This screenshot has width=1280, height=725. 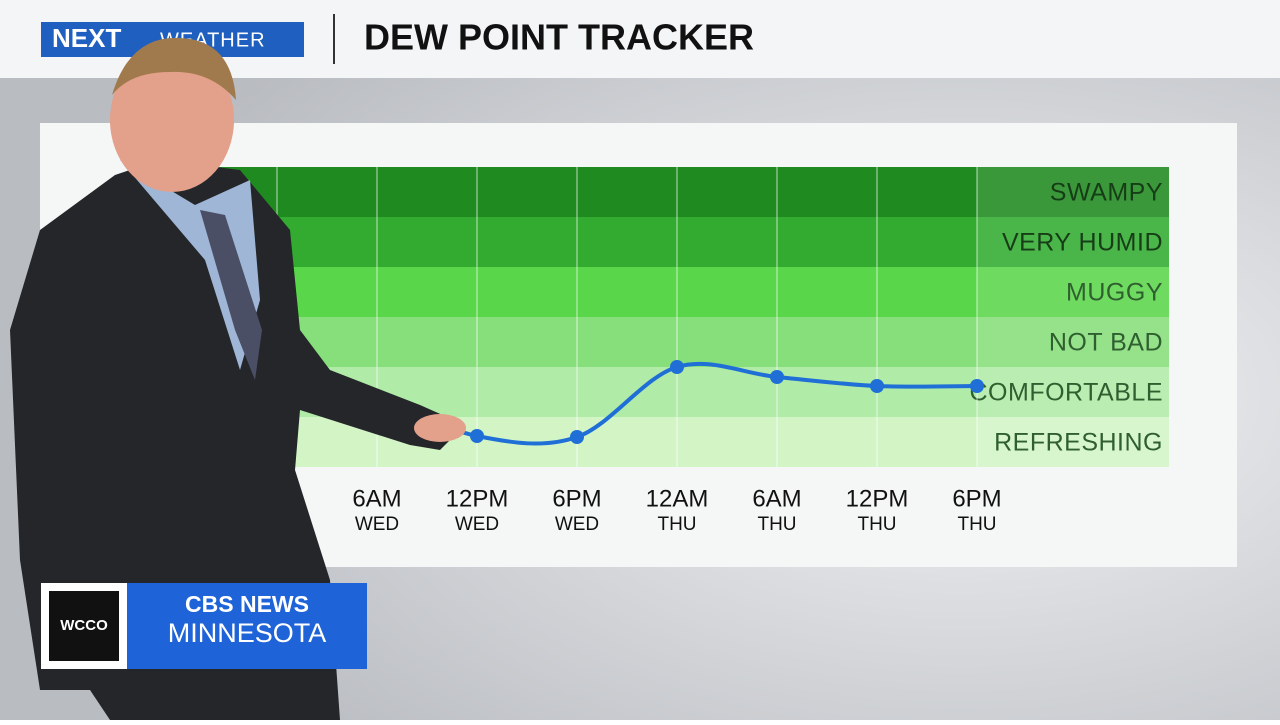 I want to click on logo-main: NEXT, so click(x=86, y=38).